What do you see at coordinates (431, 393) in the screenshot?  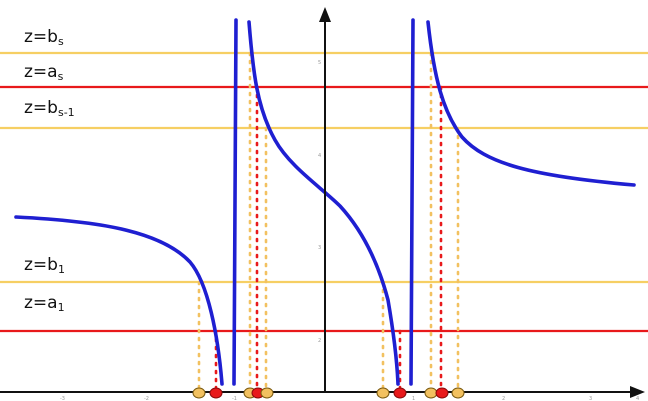 I see `marker-bs-right` at bounding box center [431, 393].